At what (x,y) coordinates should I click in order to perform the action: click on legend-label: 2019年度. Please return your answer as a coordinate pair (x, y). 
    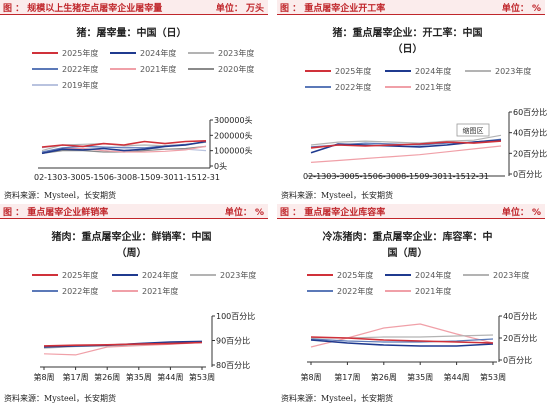
    Looking at the image, I should click on (80, 85).